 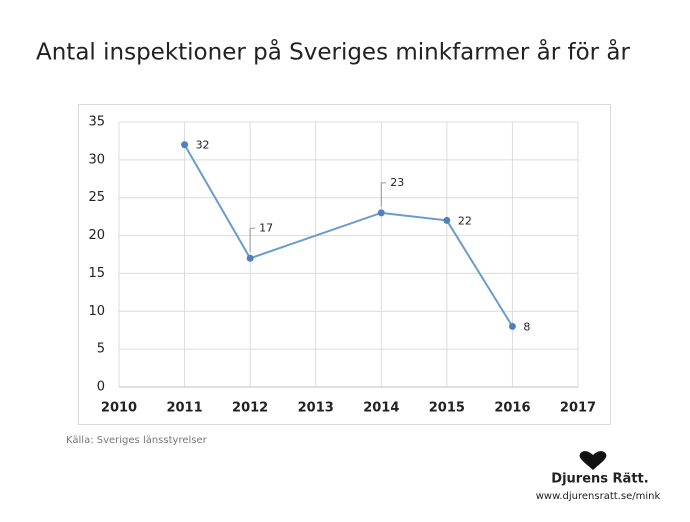 I want to click on data-label: 17, so click(x=266, y=227).